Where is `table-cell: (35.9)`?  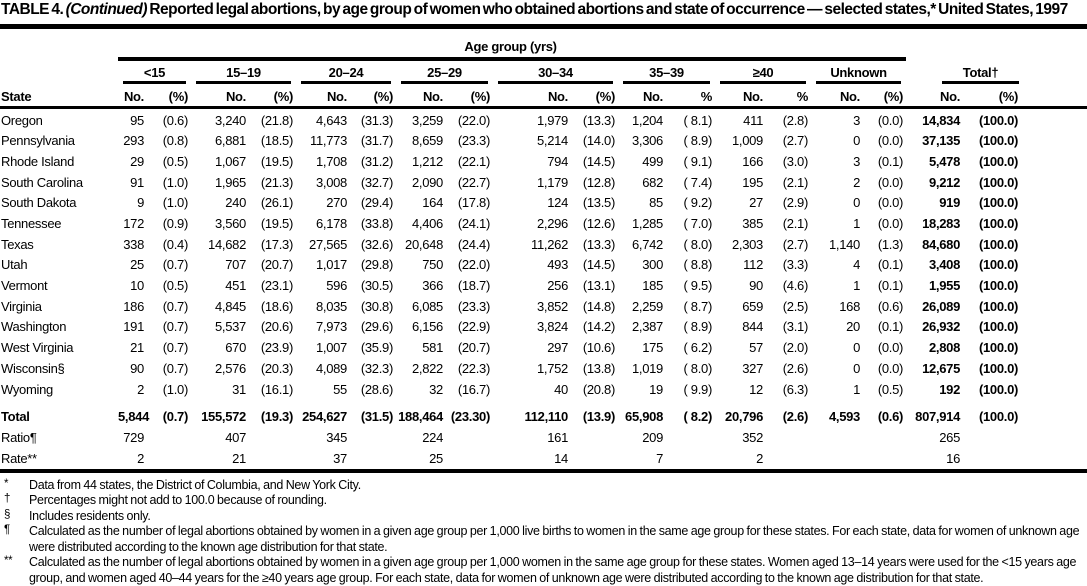 table-cell: (35.9) is located at coordinates (376, 348).